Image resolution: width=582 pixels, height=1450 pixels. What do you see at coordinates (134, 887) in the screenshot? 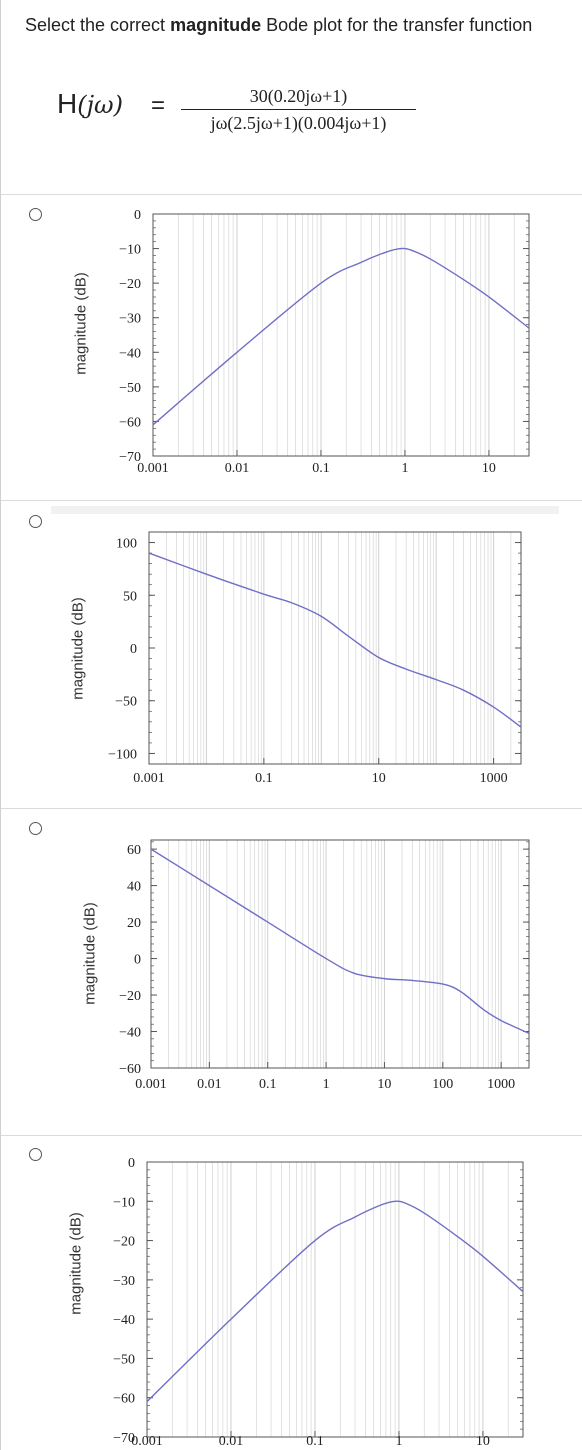
I see `y-tick-label: 40` at bounding box center [134, 887].